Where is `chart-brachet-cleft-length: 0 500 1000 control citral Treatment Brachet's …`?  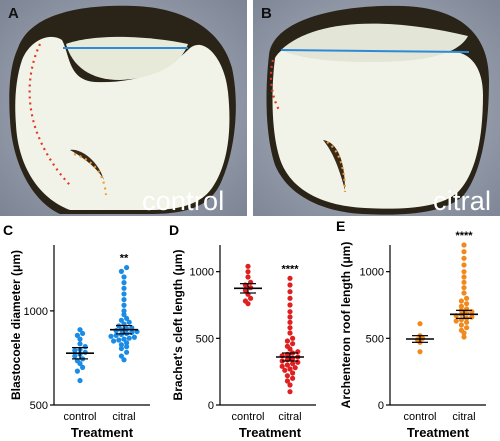 chart-brachet-cleft-length: 0 500 1000 control citral Treatment Brachet's … is located at coordinates (243, 342).